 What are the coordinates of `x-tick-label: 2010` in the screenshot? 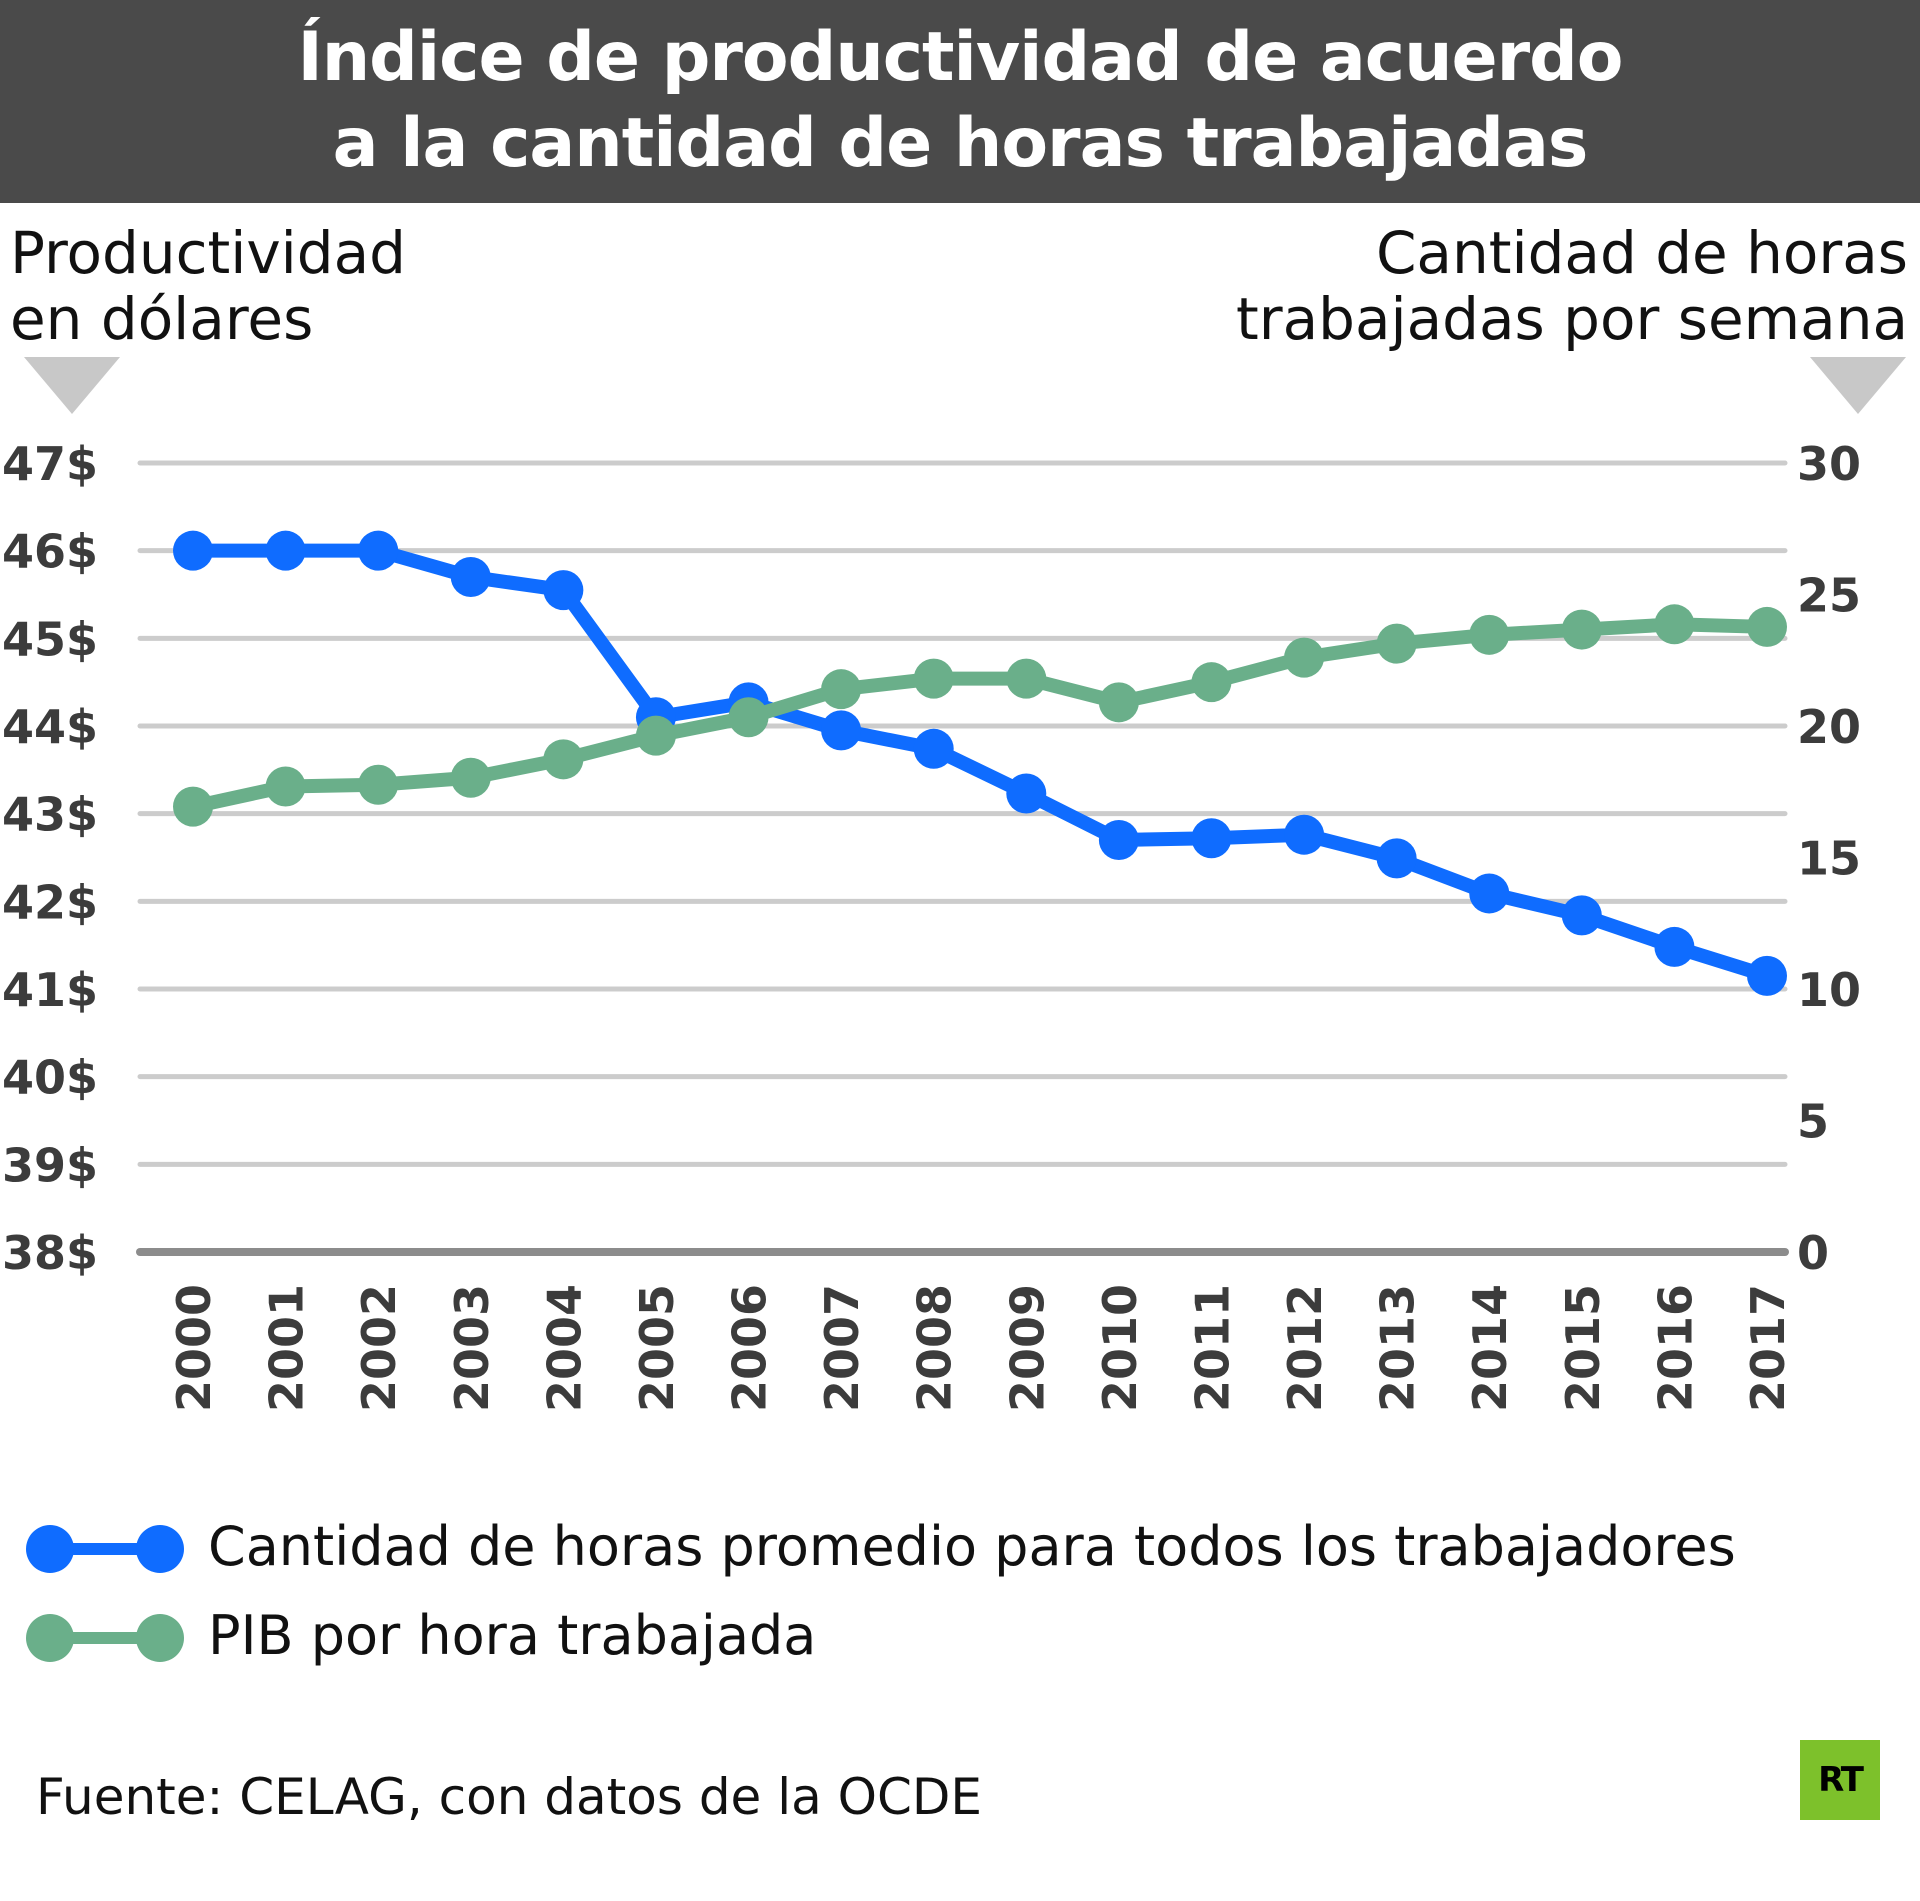 It's located at (1120, 1348).